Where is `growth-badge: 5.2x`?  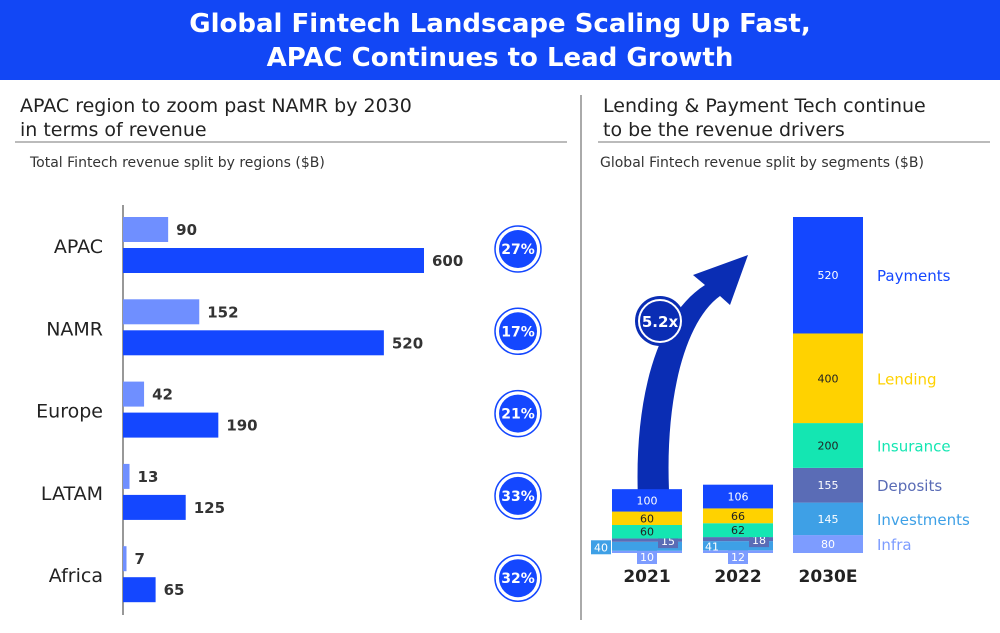
growth-badge: 5.2x is located at coordinates (660, 321).